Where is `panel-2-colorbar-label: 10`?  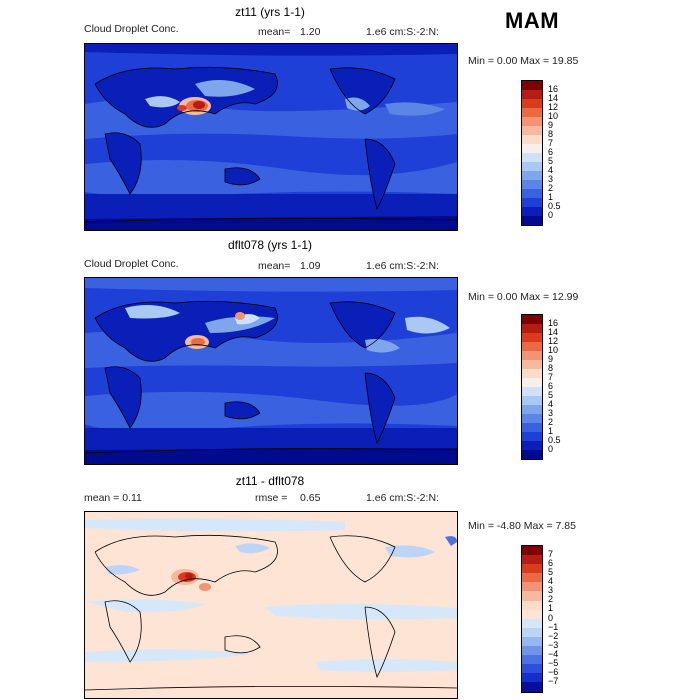 panel-2-colorbar-label: 10 is located at coordinates (553, 350).